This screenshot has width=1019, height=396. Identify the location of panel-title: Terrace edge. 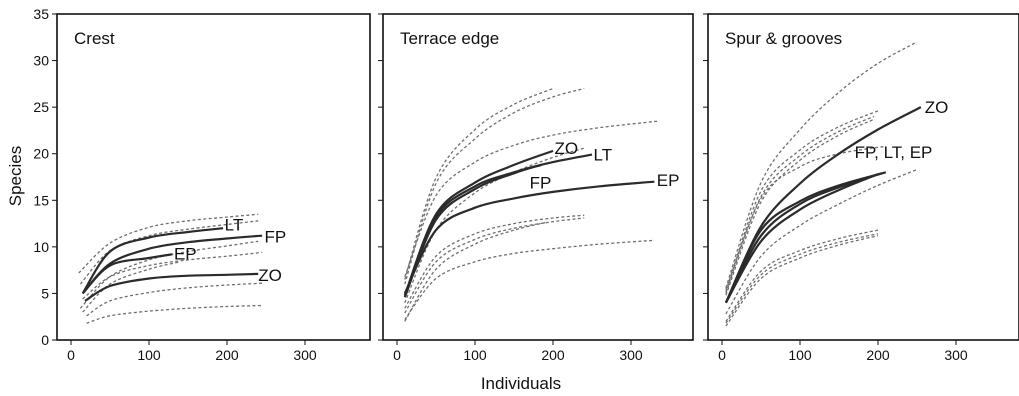
(449, 38).